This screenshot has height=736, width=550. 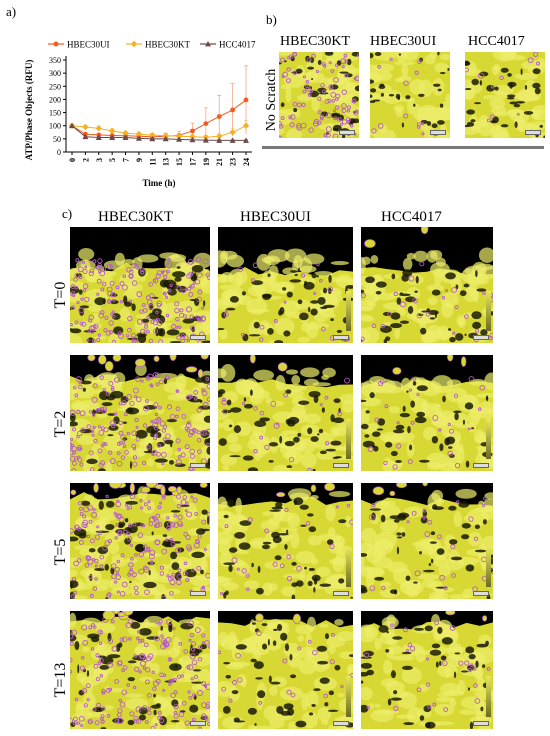 What do you see at coordinates (168, 45) in the screenshot?
I see `legend-label: HBEC30KT` at bounding box center [168, 45].